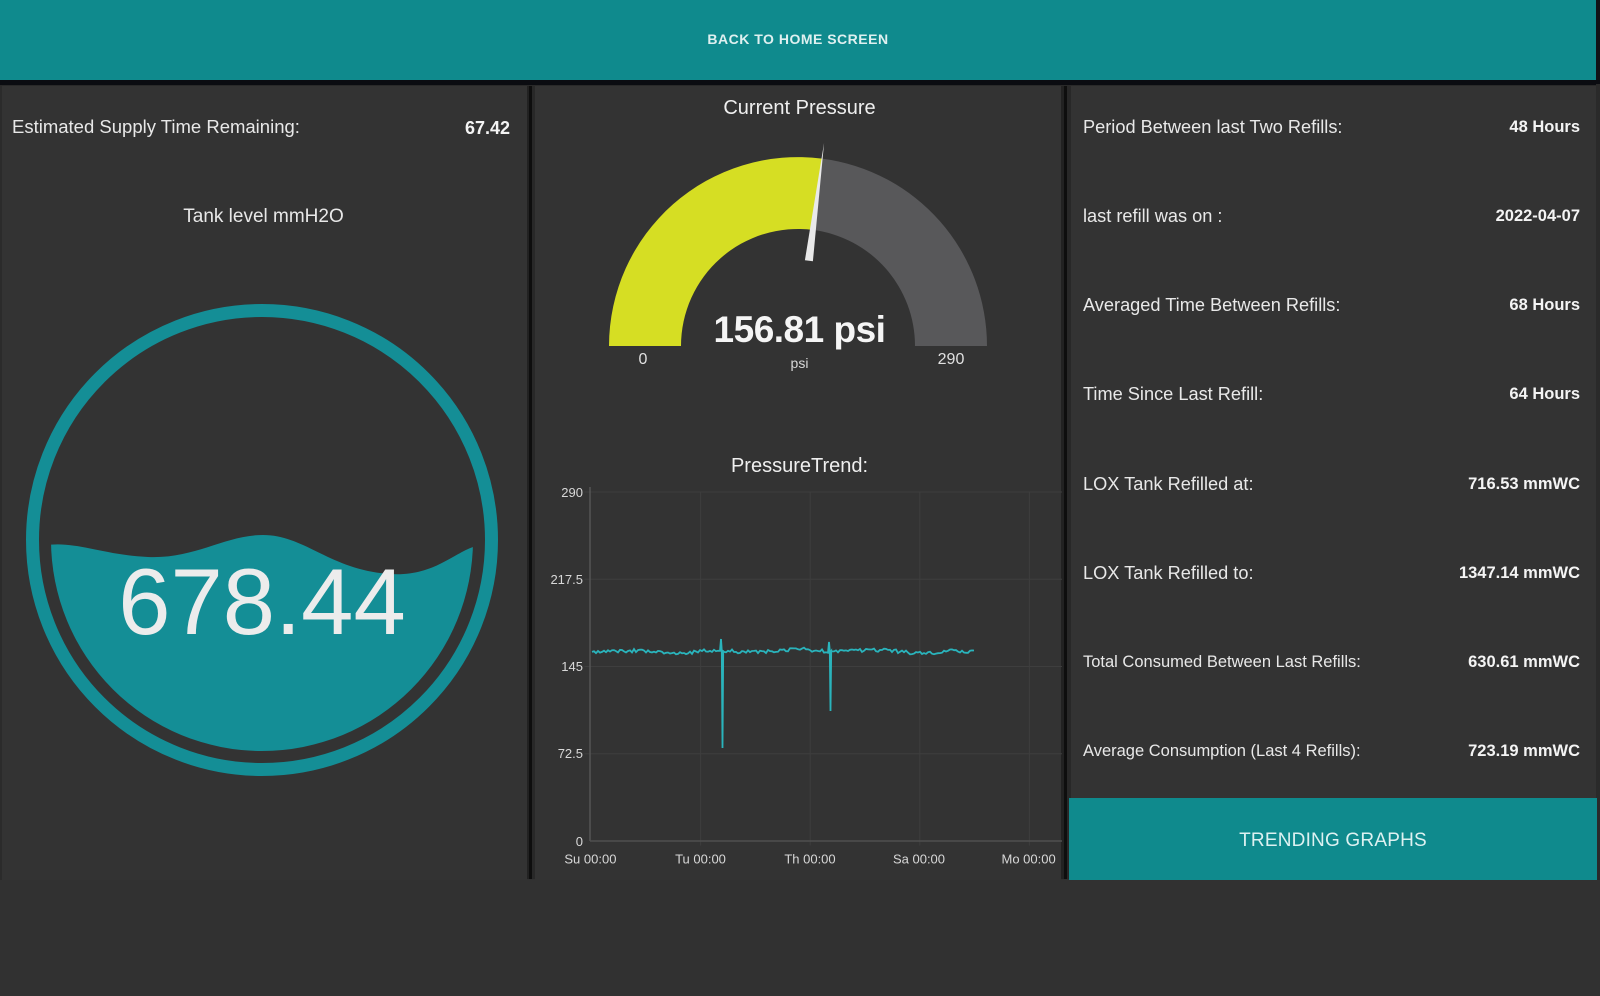 Image resolution: width=1600 pixels, height=996 pixels. I want to click on svg-text: Tu 00:00, so click(700, 859).